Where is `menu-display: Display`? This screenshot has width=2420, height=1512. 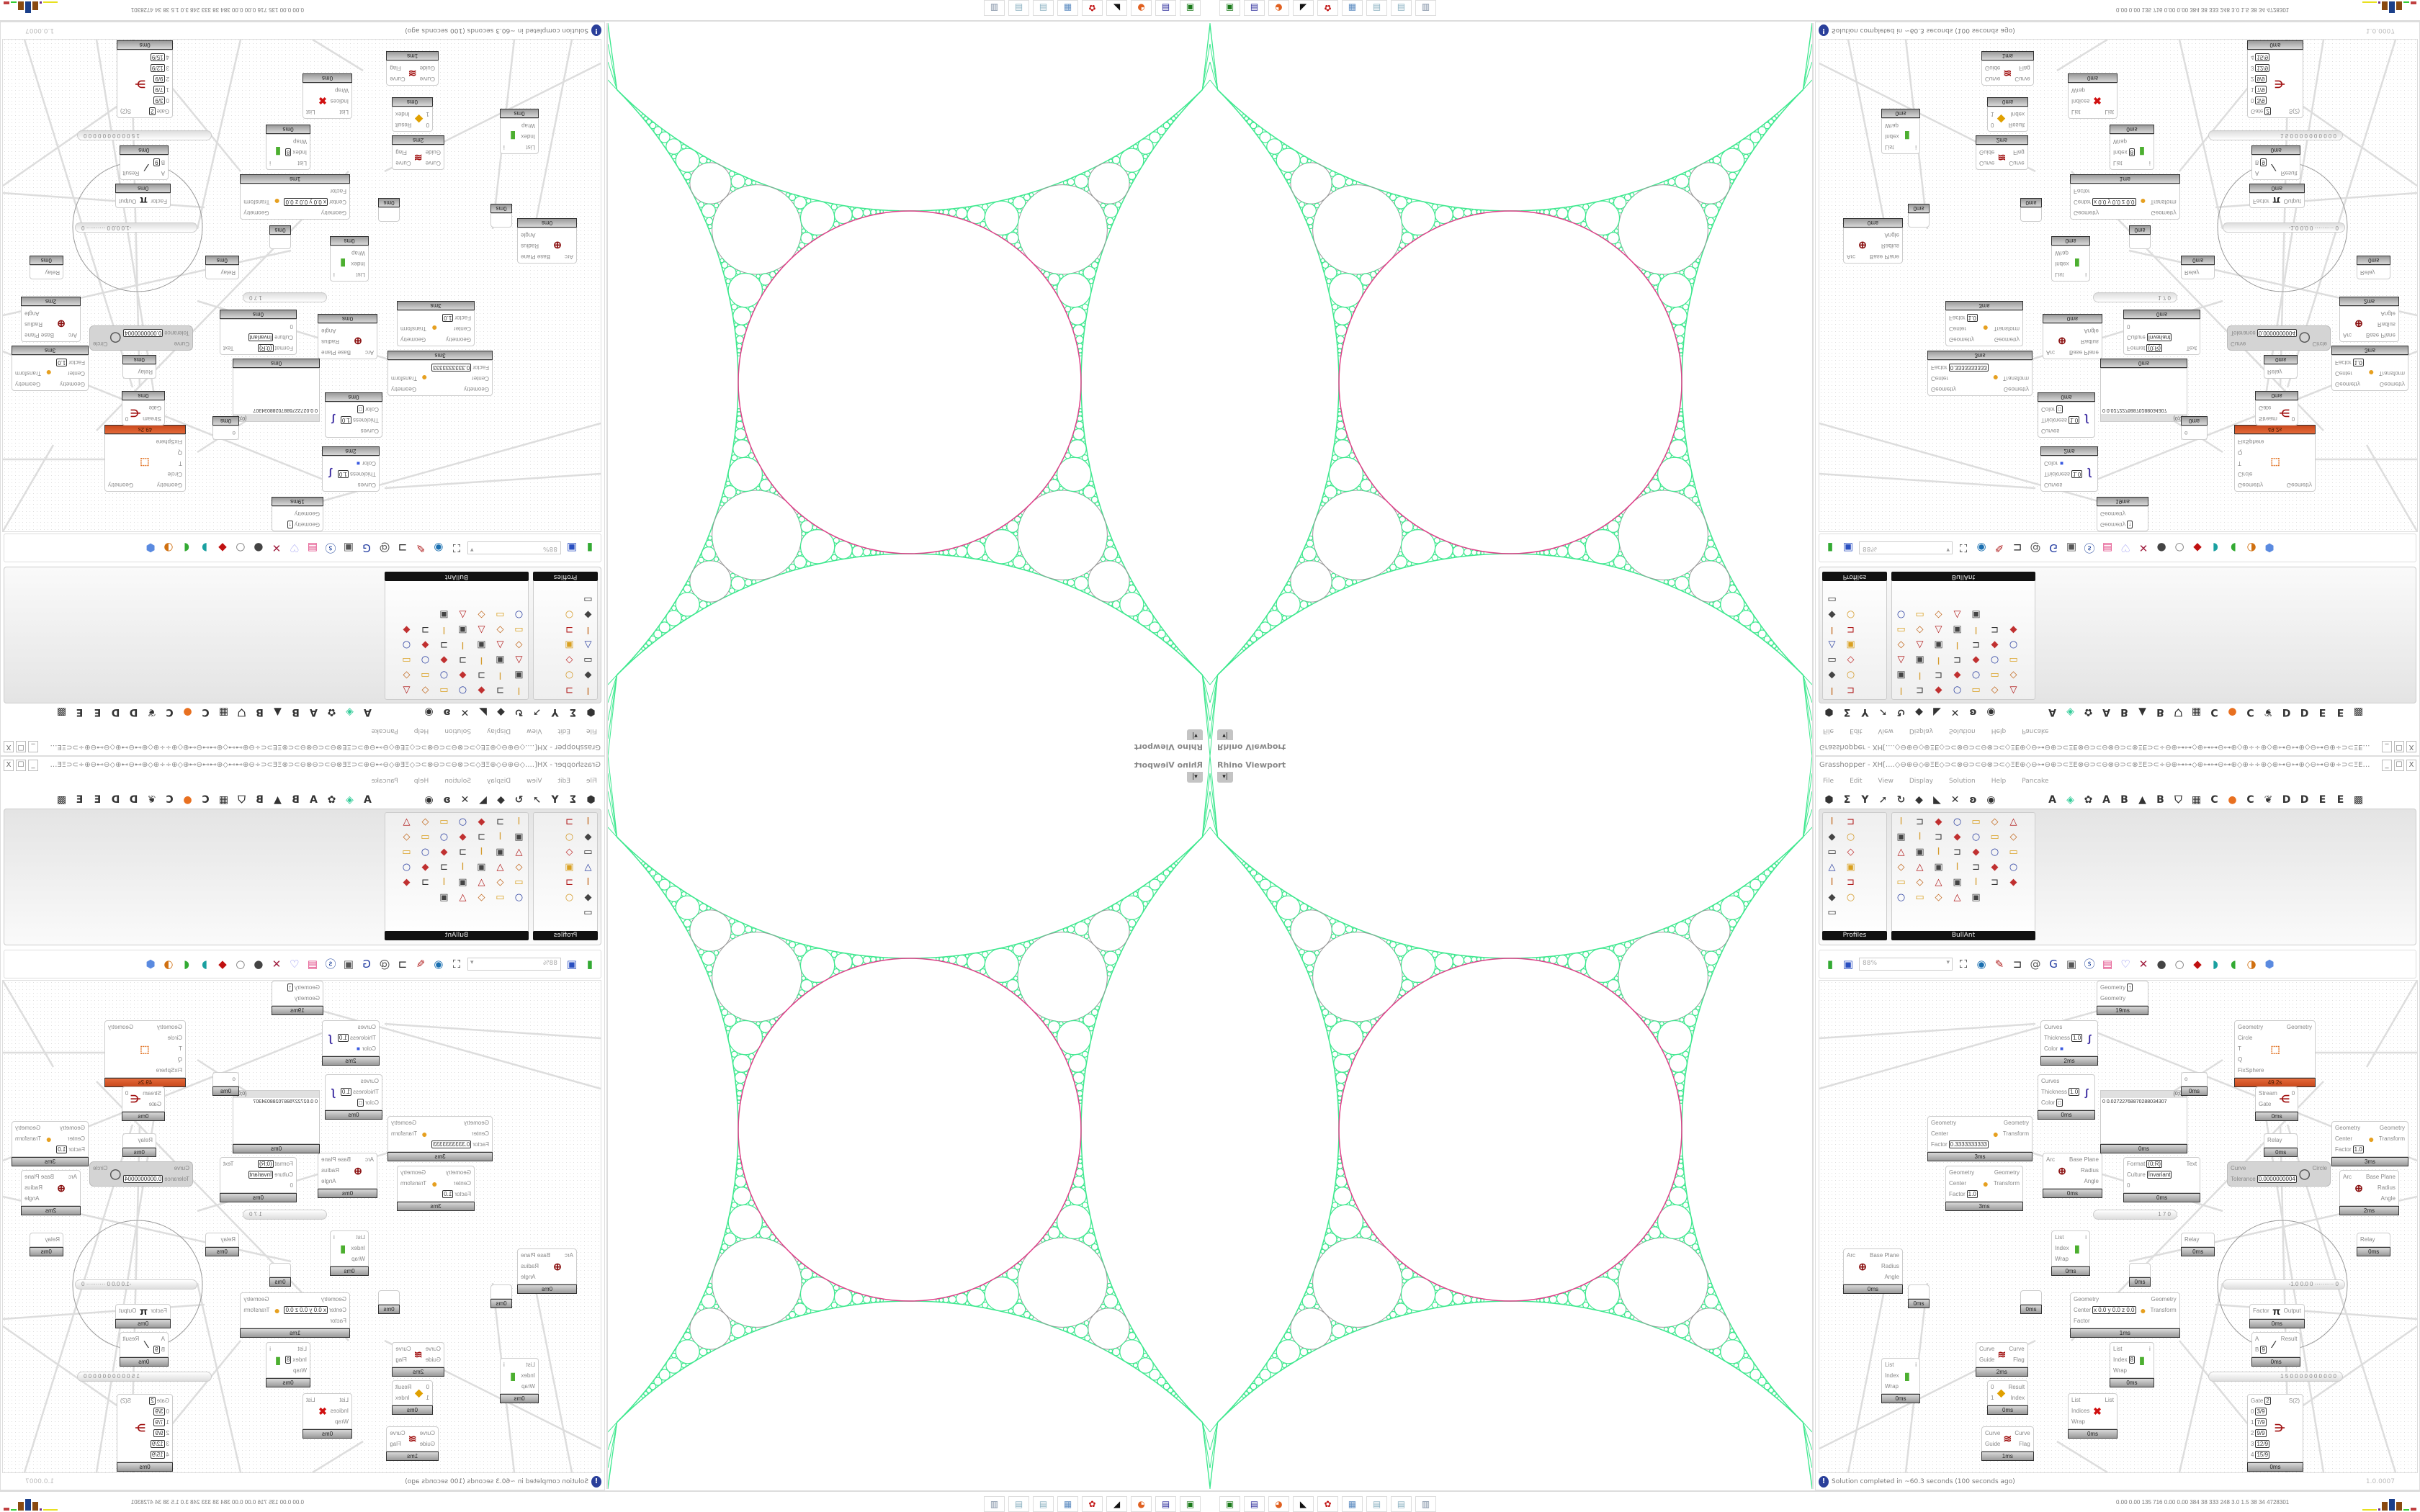
menu-display: Display is located at coordinates (498, 730).